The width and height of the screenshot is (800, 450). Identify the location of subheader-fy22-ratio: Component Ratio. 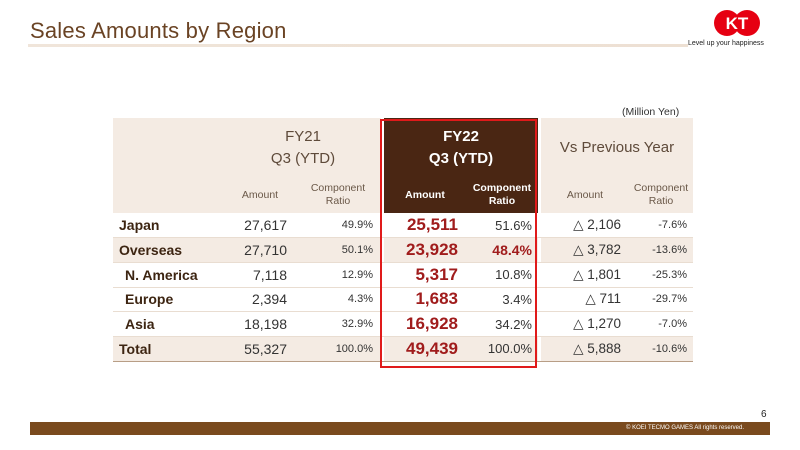
(502, 195).